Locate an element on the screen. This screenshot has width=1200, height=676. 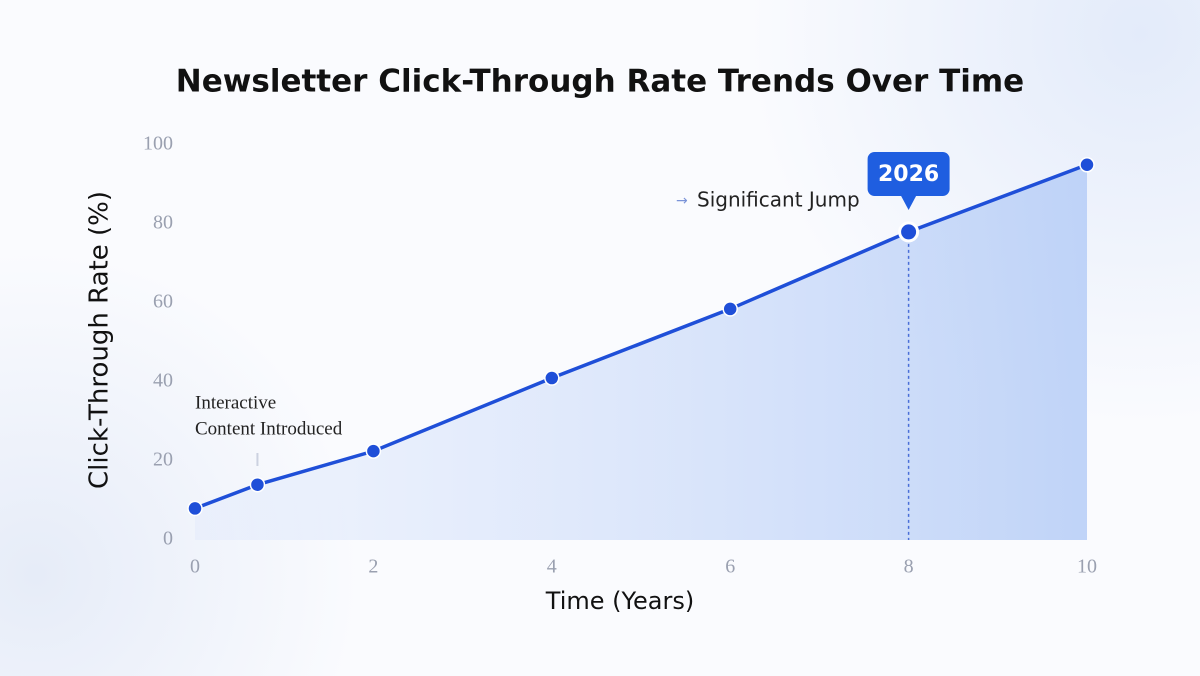
callout-badge is located at coordinates (908, 174).